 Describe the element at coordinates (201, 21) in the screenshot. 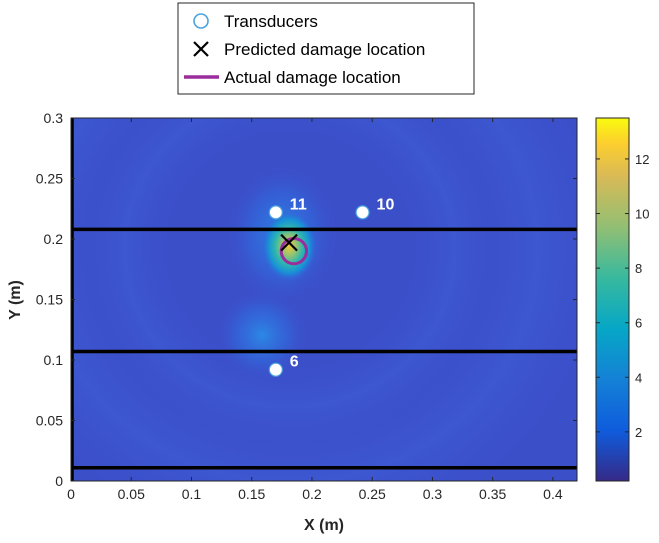

I see `legend-transducer-marker` at that location.